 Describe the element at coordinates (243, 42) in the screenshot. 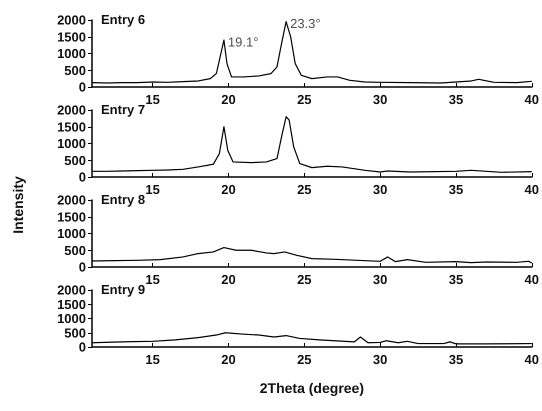

I see `annotation: 19.1°` at that location.